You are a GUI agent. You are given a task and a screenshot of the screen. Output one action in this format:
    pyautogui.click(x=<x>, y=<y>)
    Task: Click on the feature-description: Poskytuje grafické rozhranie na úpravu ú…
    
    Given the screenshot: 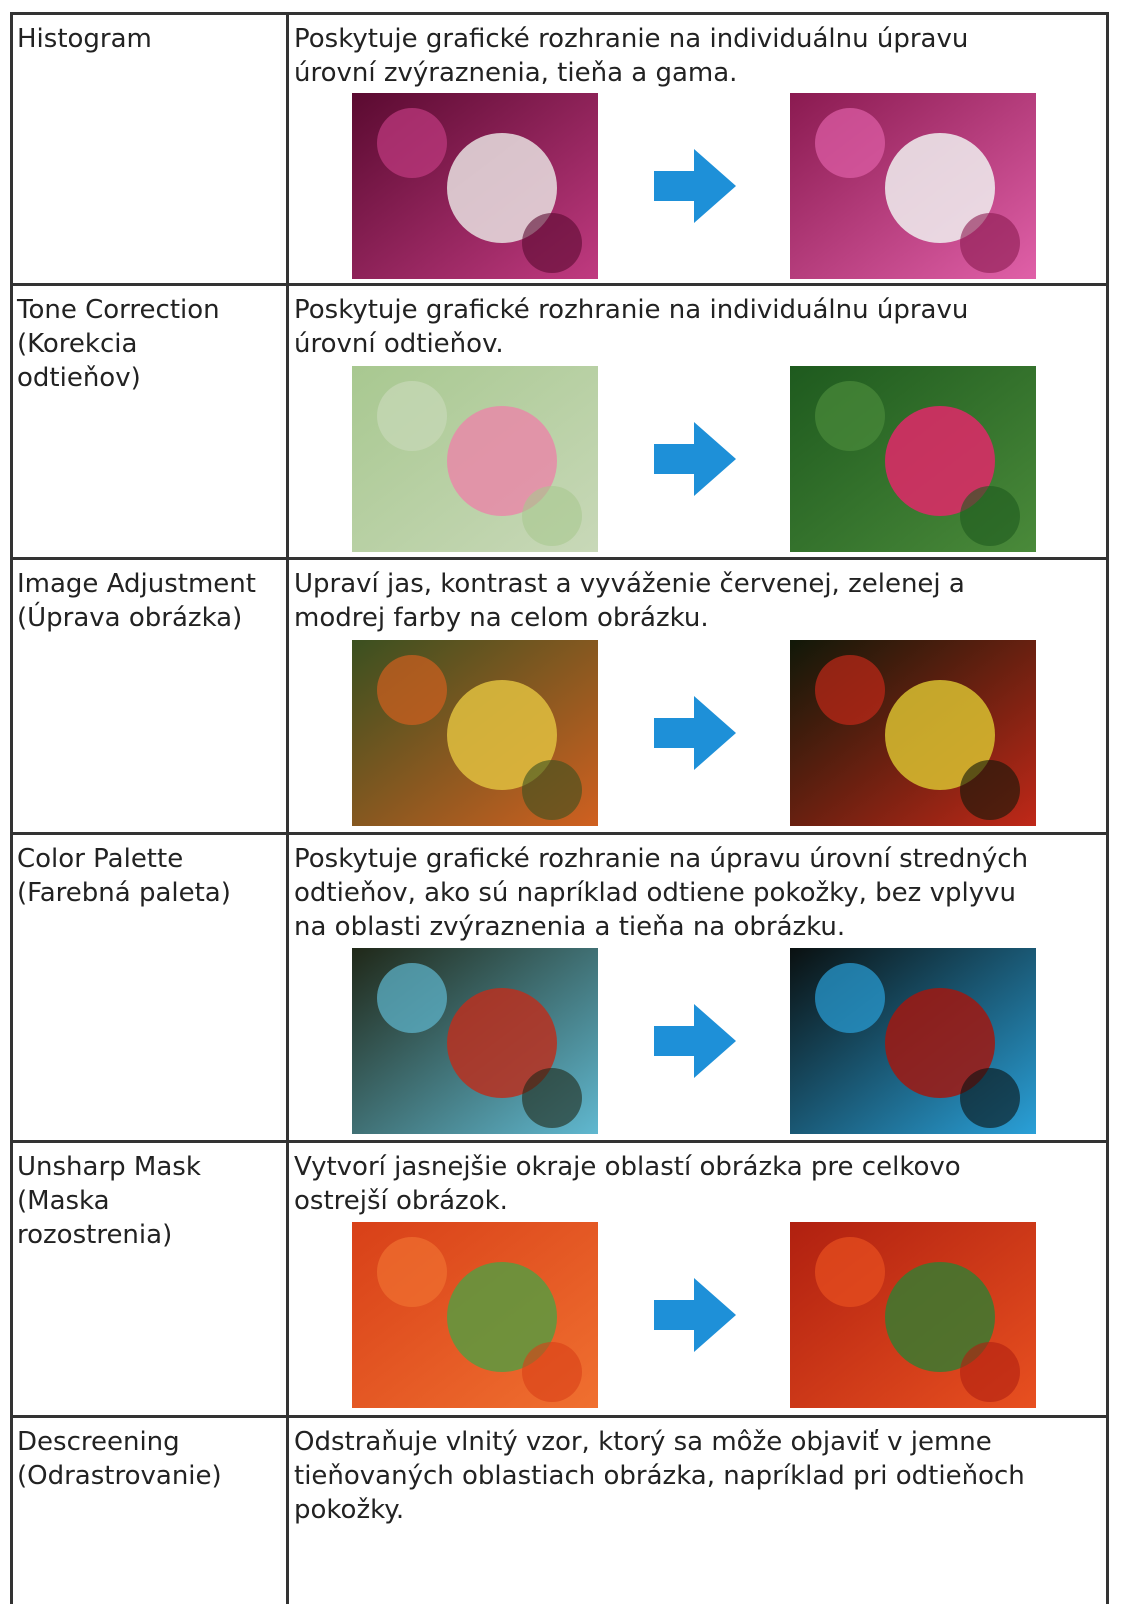 What is the action you would take?
    pyautogui.click(x=661, y=859)
    